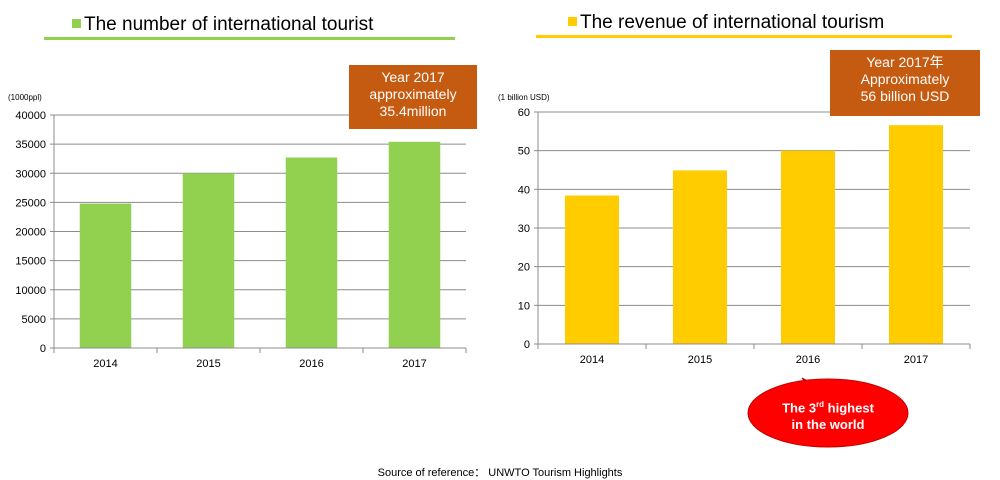 This screenshot has width=1000, height=480. I want to click on bubble-ellipse, so click(828, 413).